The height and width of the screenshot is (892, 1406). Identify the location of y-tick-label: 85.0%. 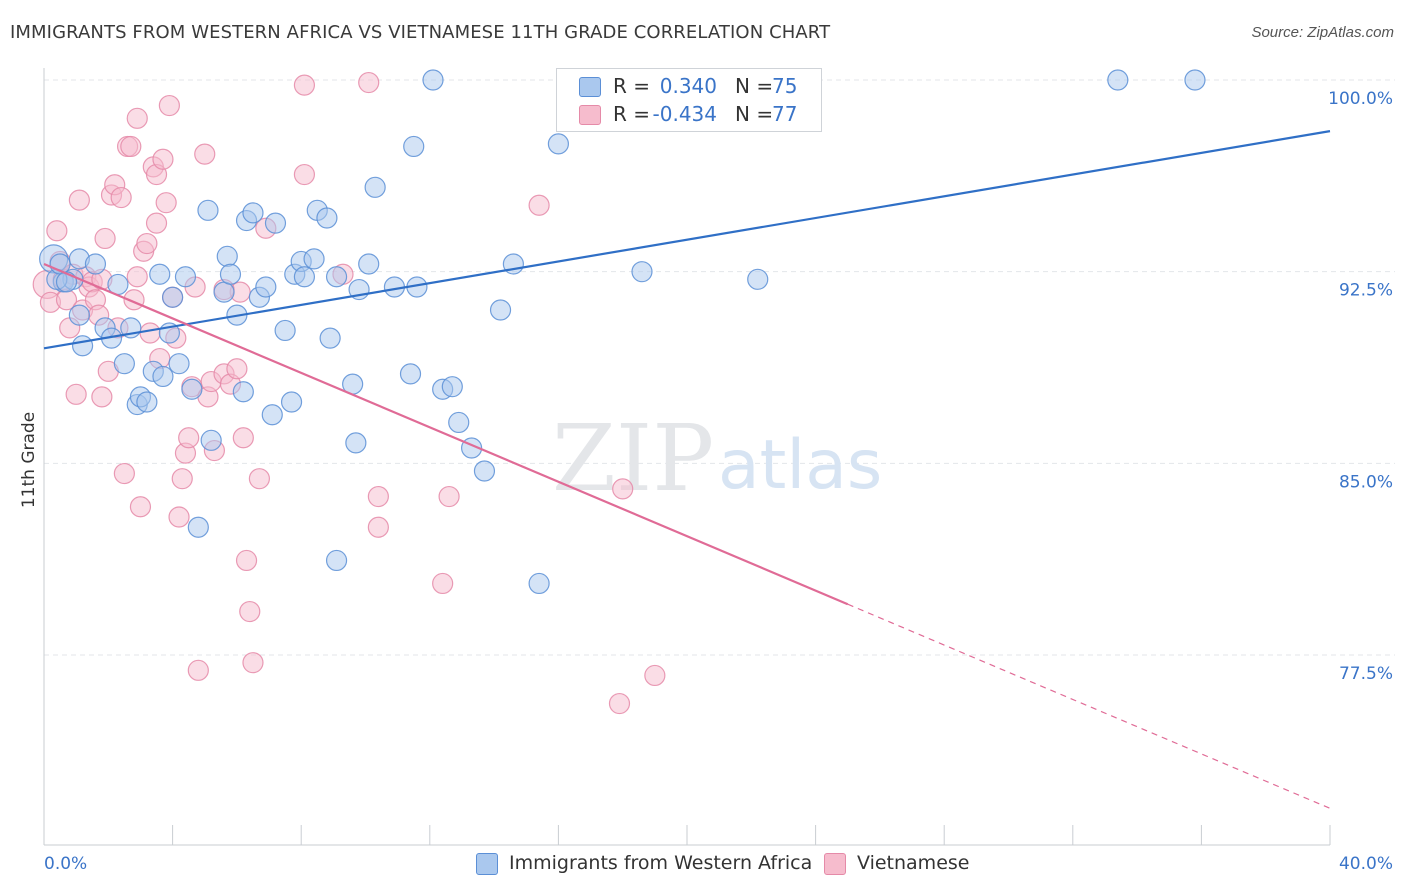
(1366, 482).